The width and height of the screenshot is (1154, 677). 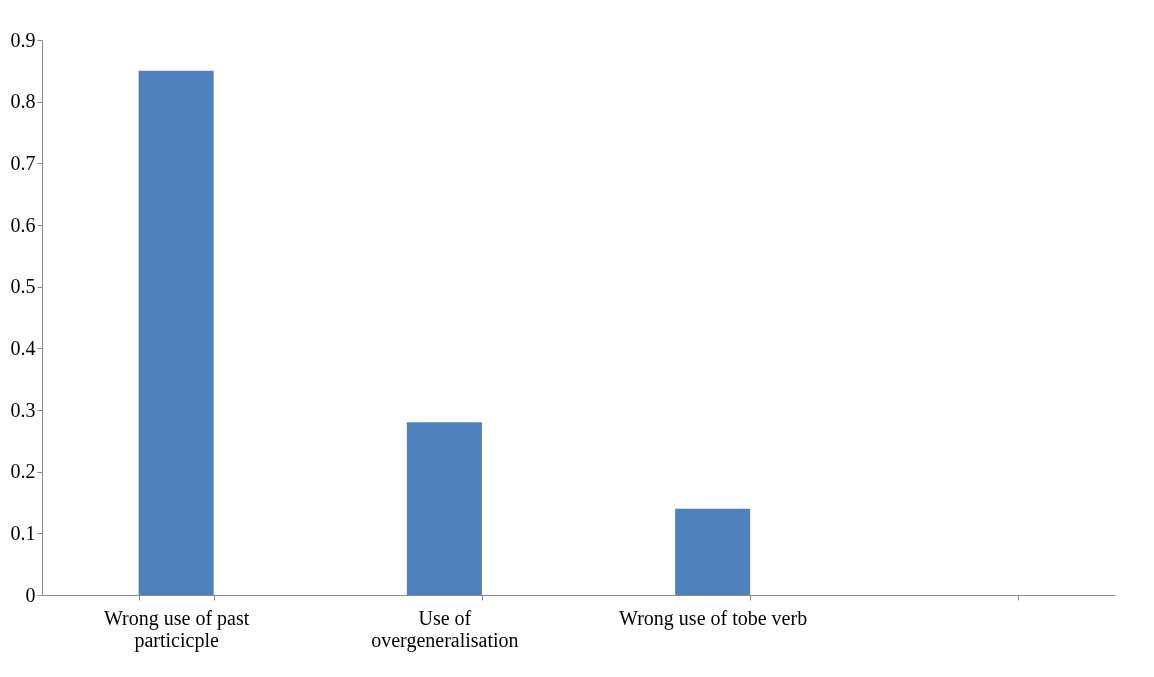 What do you see at coordinates (445, 629) in the screenshot?
I see `x-tick-label: Use of overgeneralisation` at bounding box center [445, 629].